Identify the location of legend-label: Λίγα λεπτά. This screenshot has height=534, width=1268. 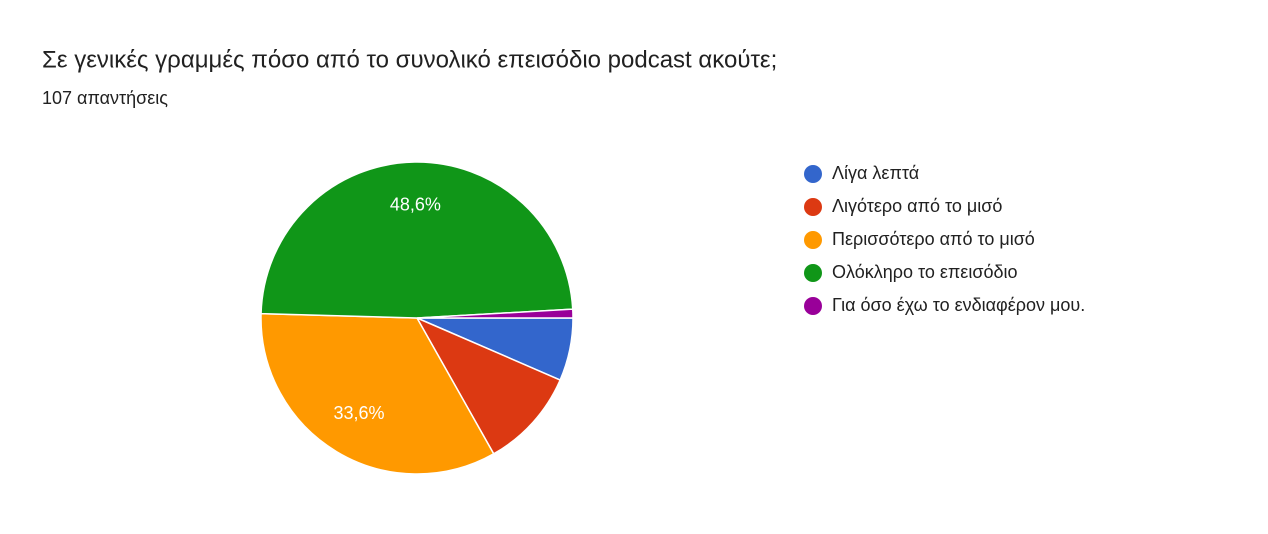
(875, 173).